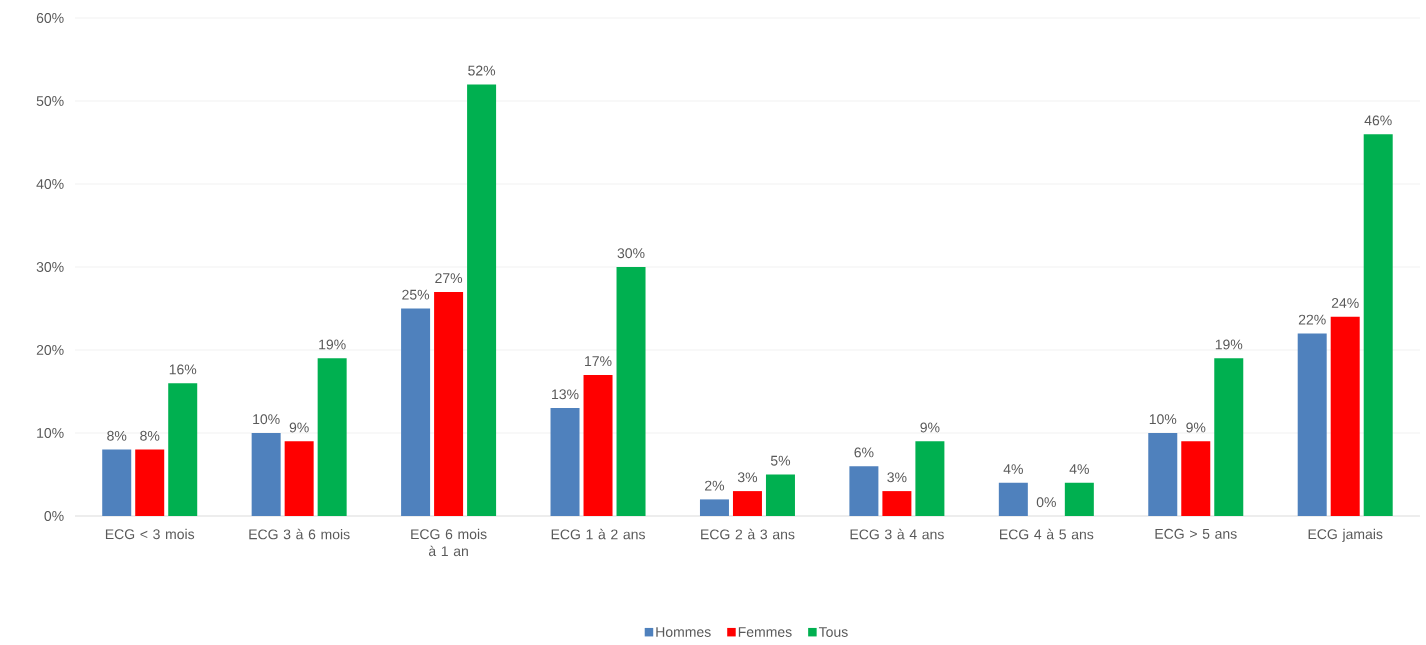 The height and width of the screenshot is (645, 1426). What do you see at coordinates (299, 534) in the screenshot?
I see `x-tick-label: ECG 3 à 6 mois` at bounding box center [299, 534].